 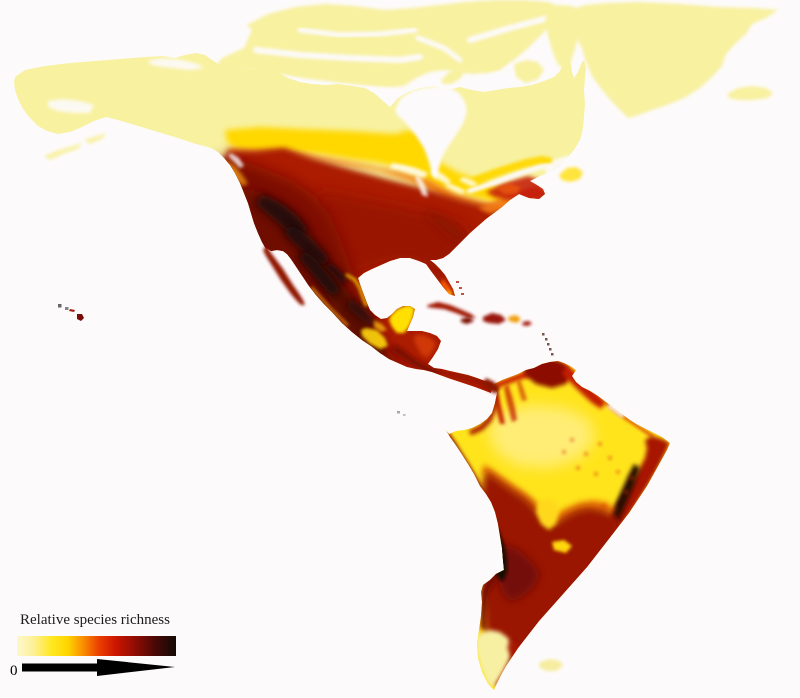 What do you see at coordinates (95, 620) in the screenshot?
I see `svg-text: Relative species richness` at bounding box center [95, 620].